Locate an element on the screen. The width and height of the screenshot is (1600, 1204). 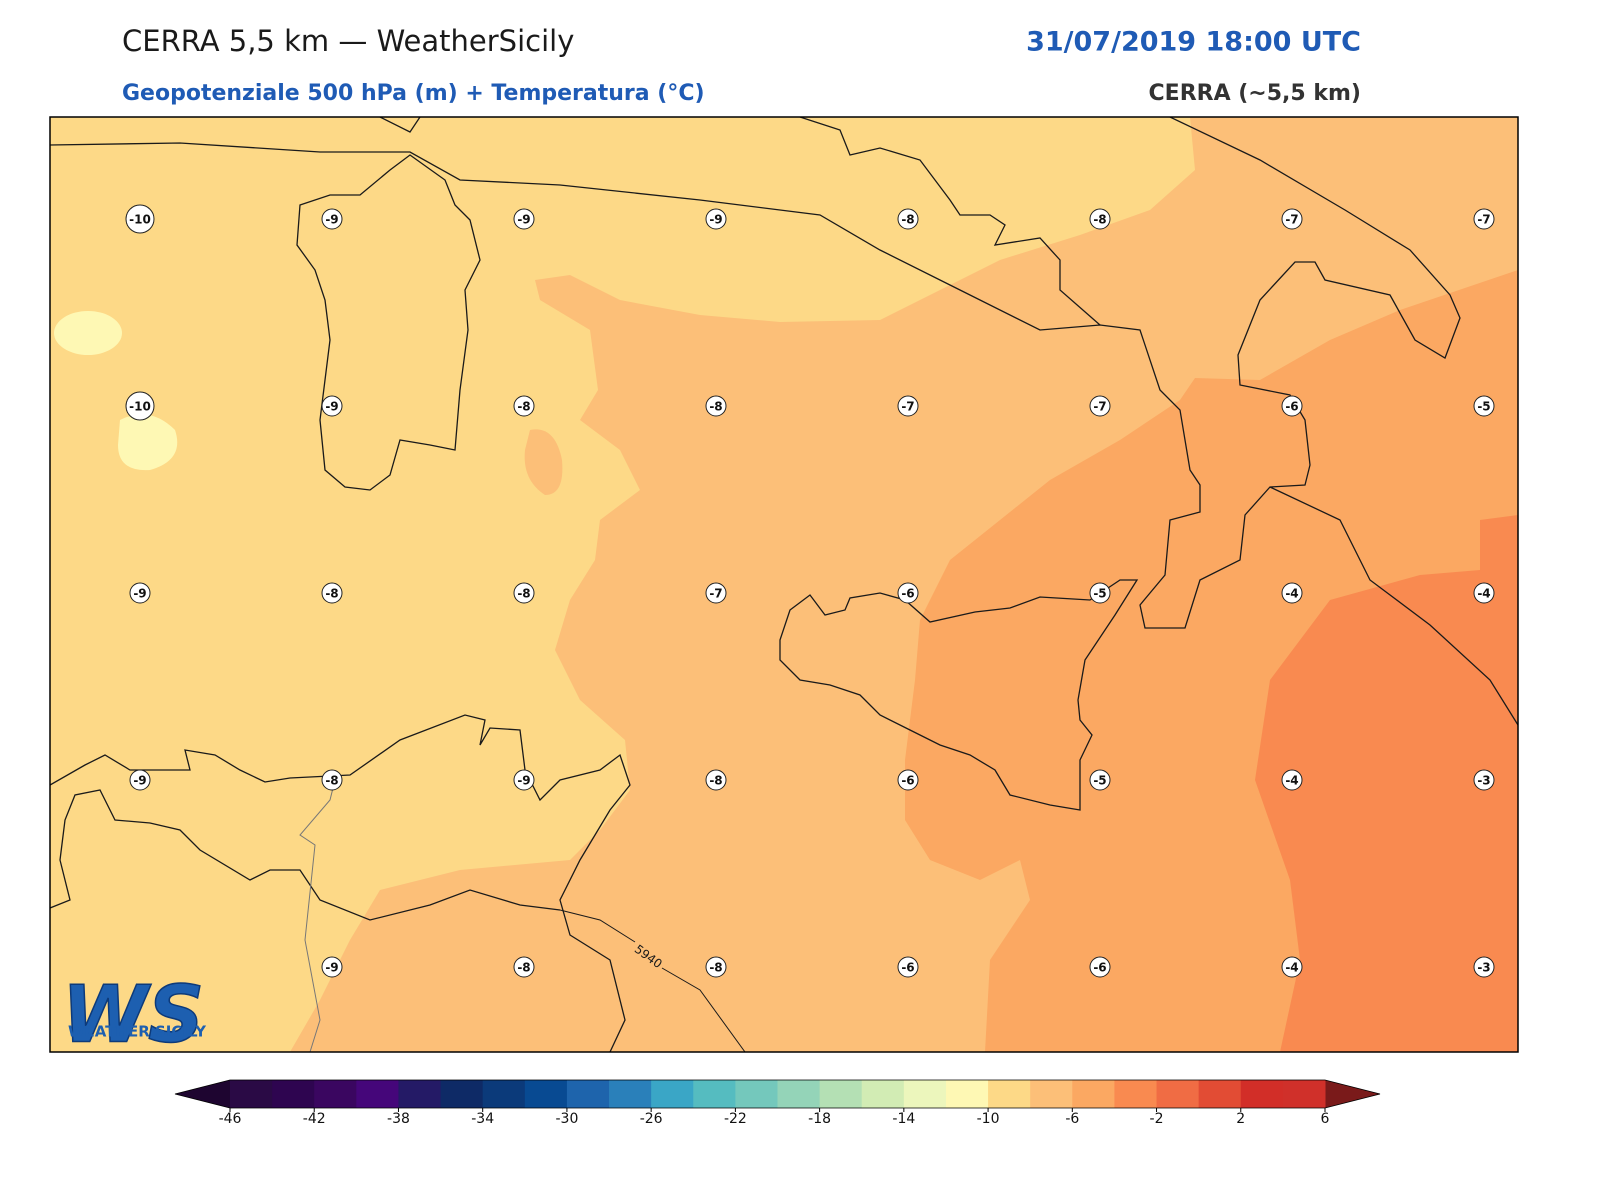
colorbar-tick-label: -46 is located at coordinates (230, 1119).